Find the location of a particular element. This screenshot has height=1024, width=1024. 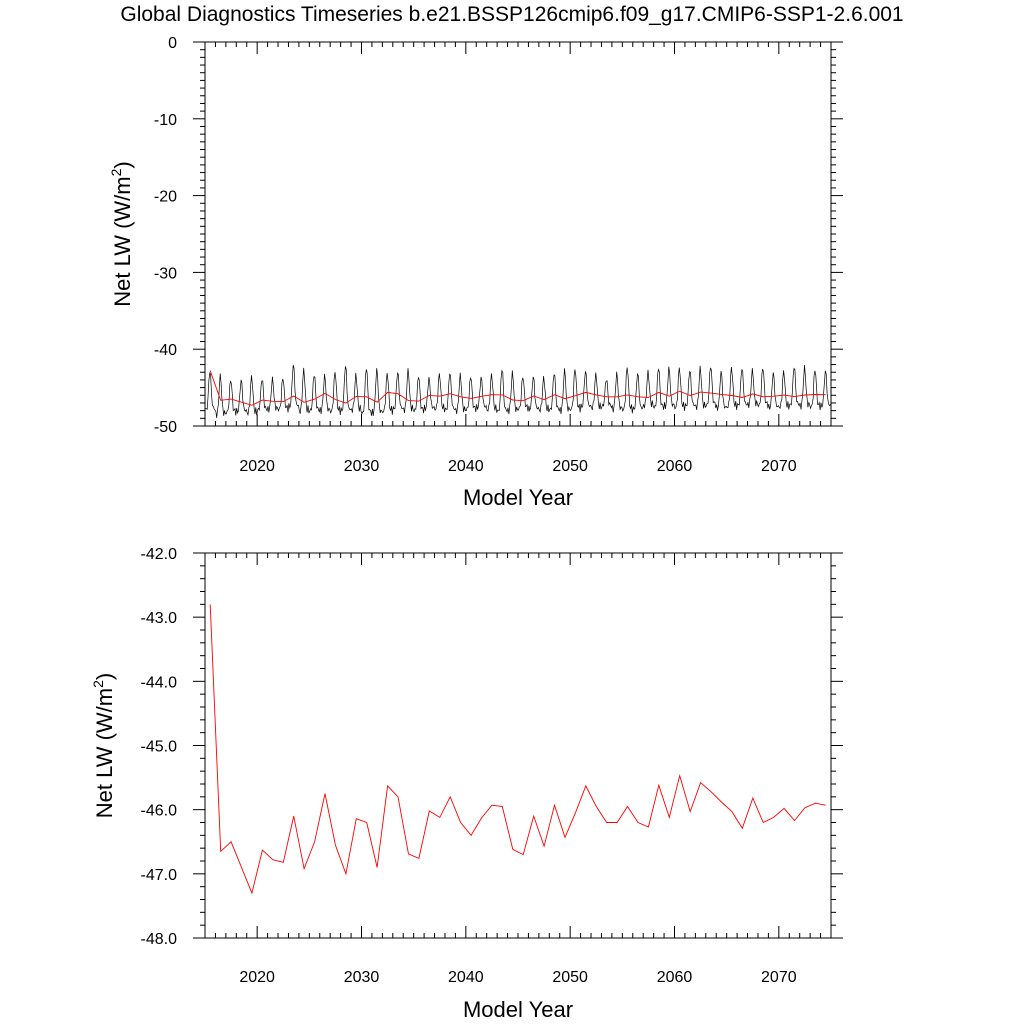

top-y-tick-label: -50 is located at coordinates (165, 427).